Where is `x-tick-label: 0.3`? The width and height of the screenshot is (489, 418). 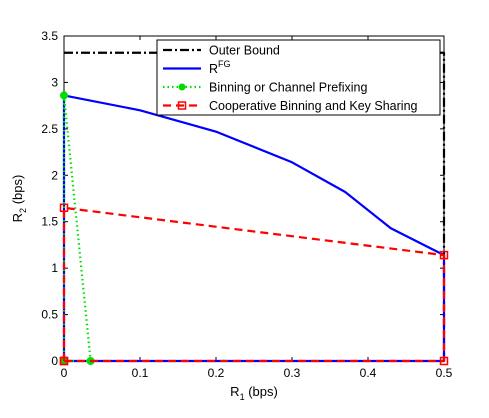 x-tick-label: 0.3 is located at coordinates (292, 373).